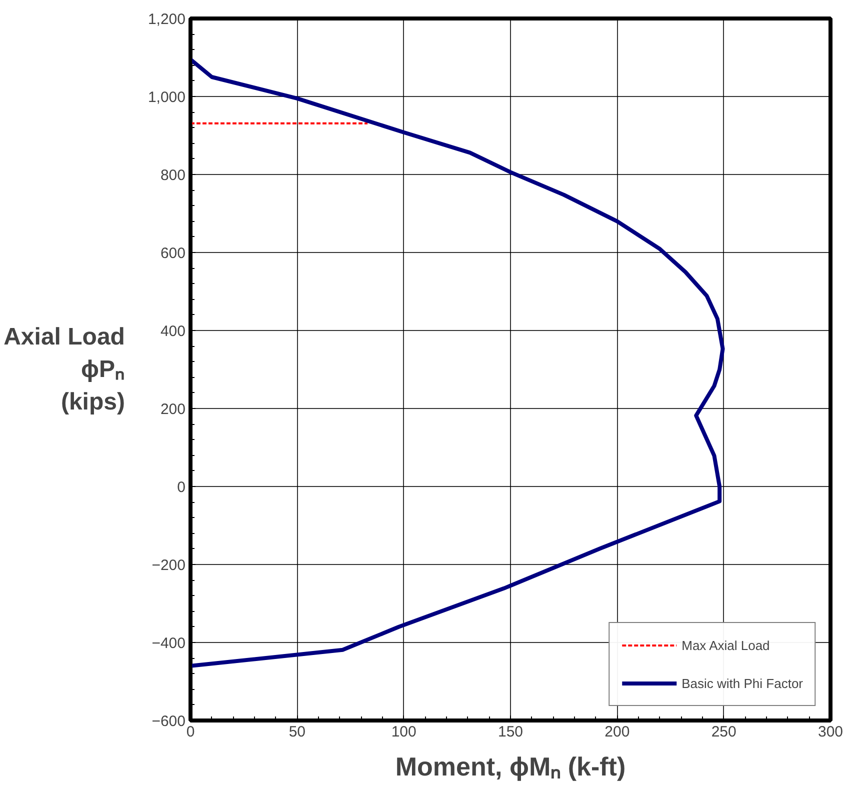 The width and height of the screenshot is (856, 810). What do you see at coordinates (742, 683) in the screenshot?
I see `legend-label: Basic with Phi Factor` at bounding box center [742, 683].